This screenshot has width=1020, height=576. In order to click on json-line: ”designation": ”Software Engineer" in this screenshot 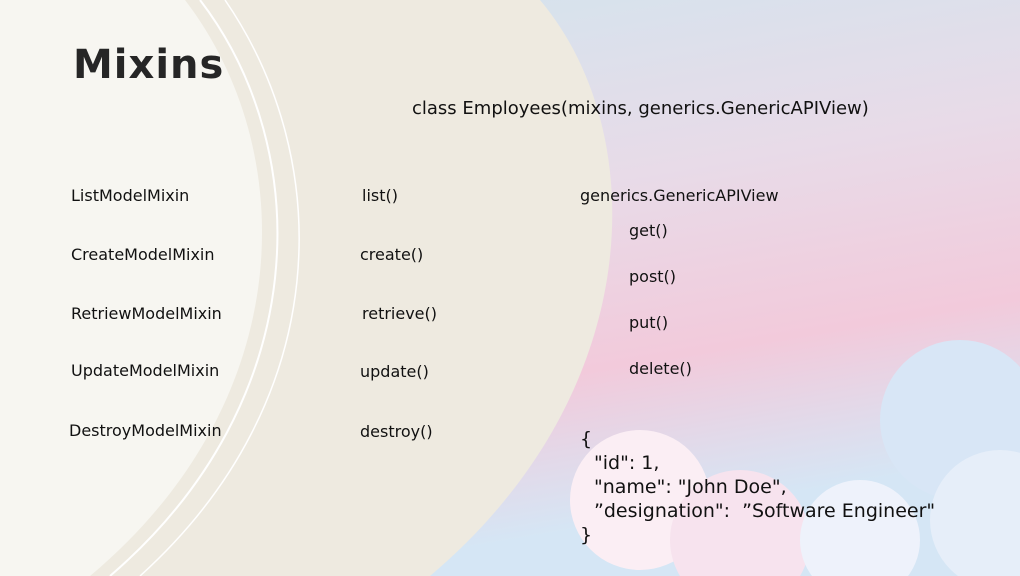, I will do `click(765, 511)`.